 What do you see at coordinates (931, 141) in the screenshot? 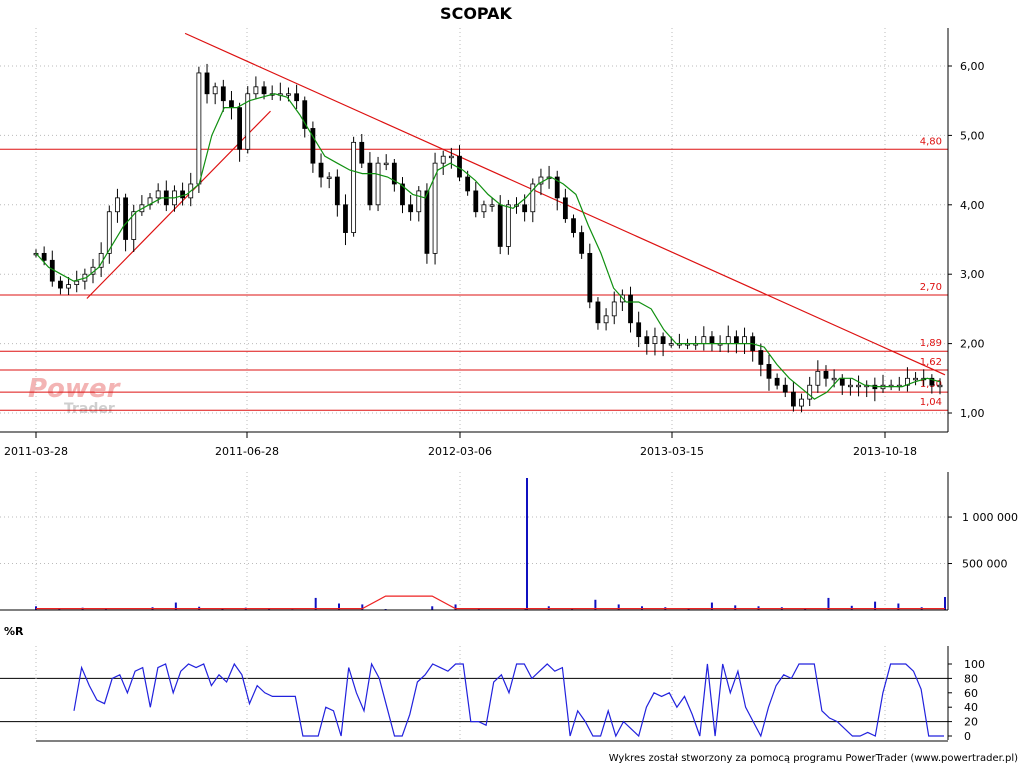
I see `level-label: 4,80` at bounding box center [931, 141].